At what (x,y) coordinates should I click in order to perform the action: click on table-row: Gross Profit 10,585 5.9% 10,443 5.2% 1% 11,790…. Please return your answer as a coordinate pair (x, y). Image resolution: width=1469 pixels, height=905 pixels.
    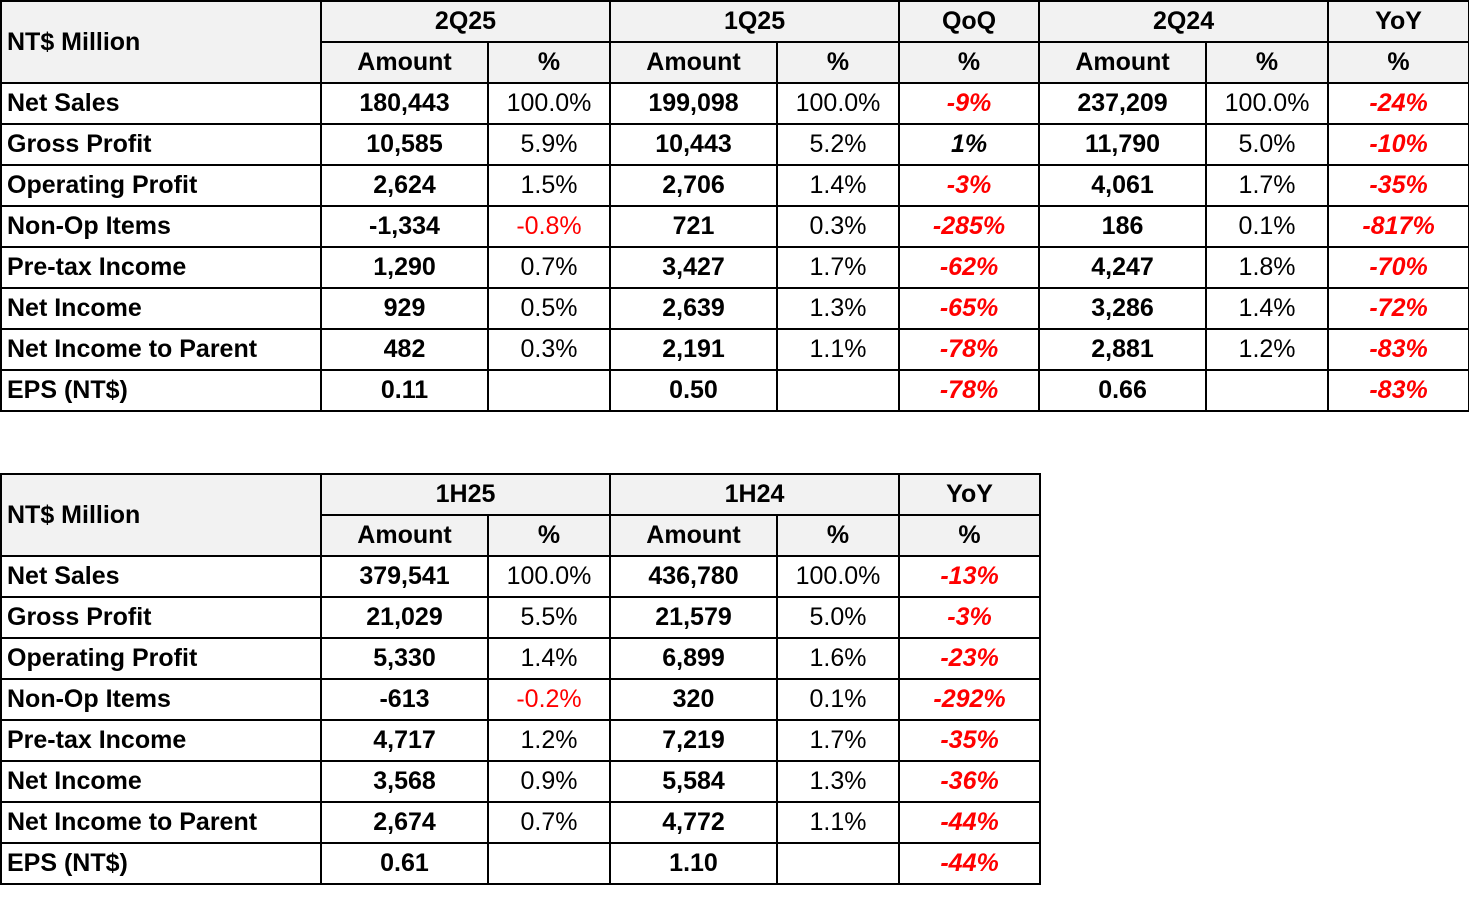
    Looking at the image, I should click on (734, 144).